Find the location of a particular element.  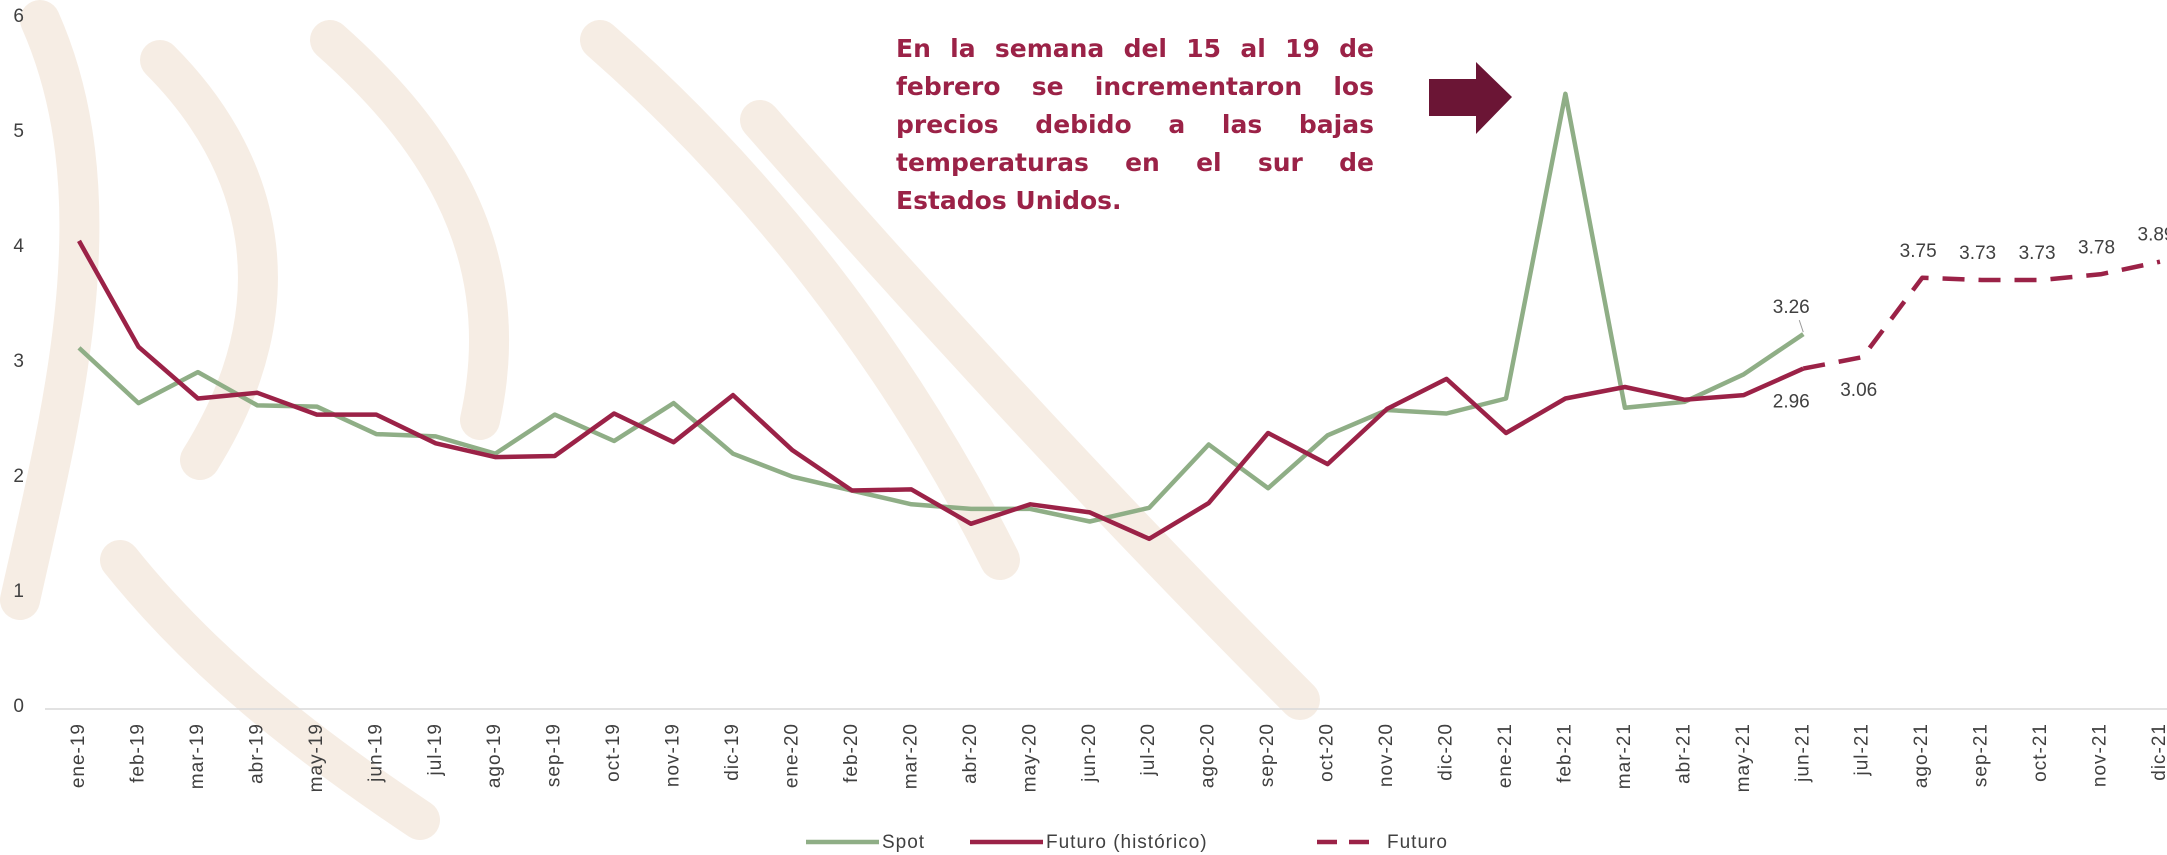

x-tick-label: jul-21 is located at coordinates (1862, 749).